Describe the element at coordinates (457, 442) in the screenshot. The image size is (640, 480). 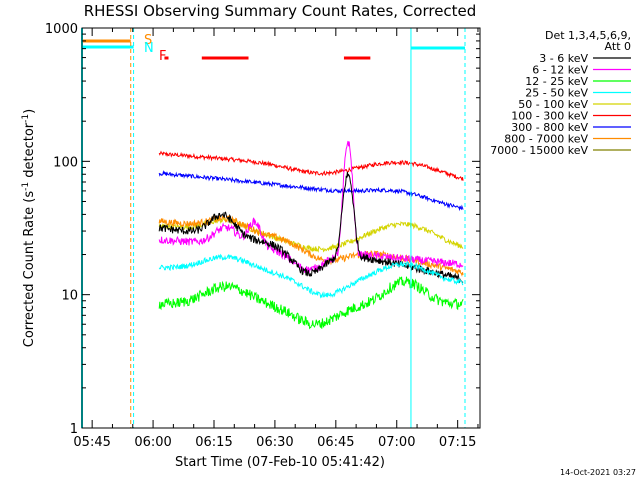
I see `x-tick-label: 07:15` at that location.